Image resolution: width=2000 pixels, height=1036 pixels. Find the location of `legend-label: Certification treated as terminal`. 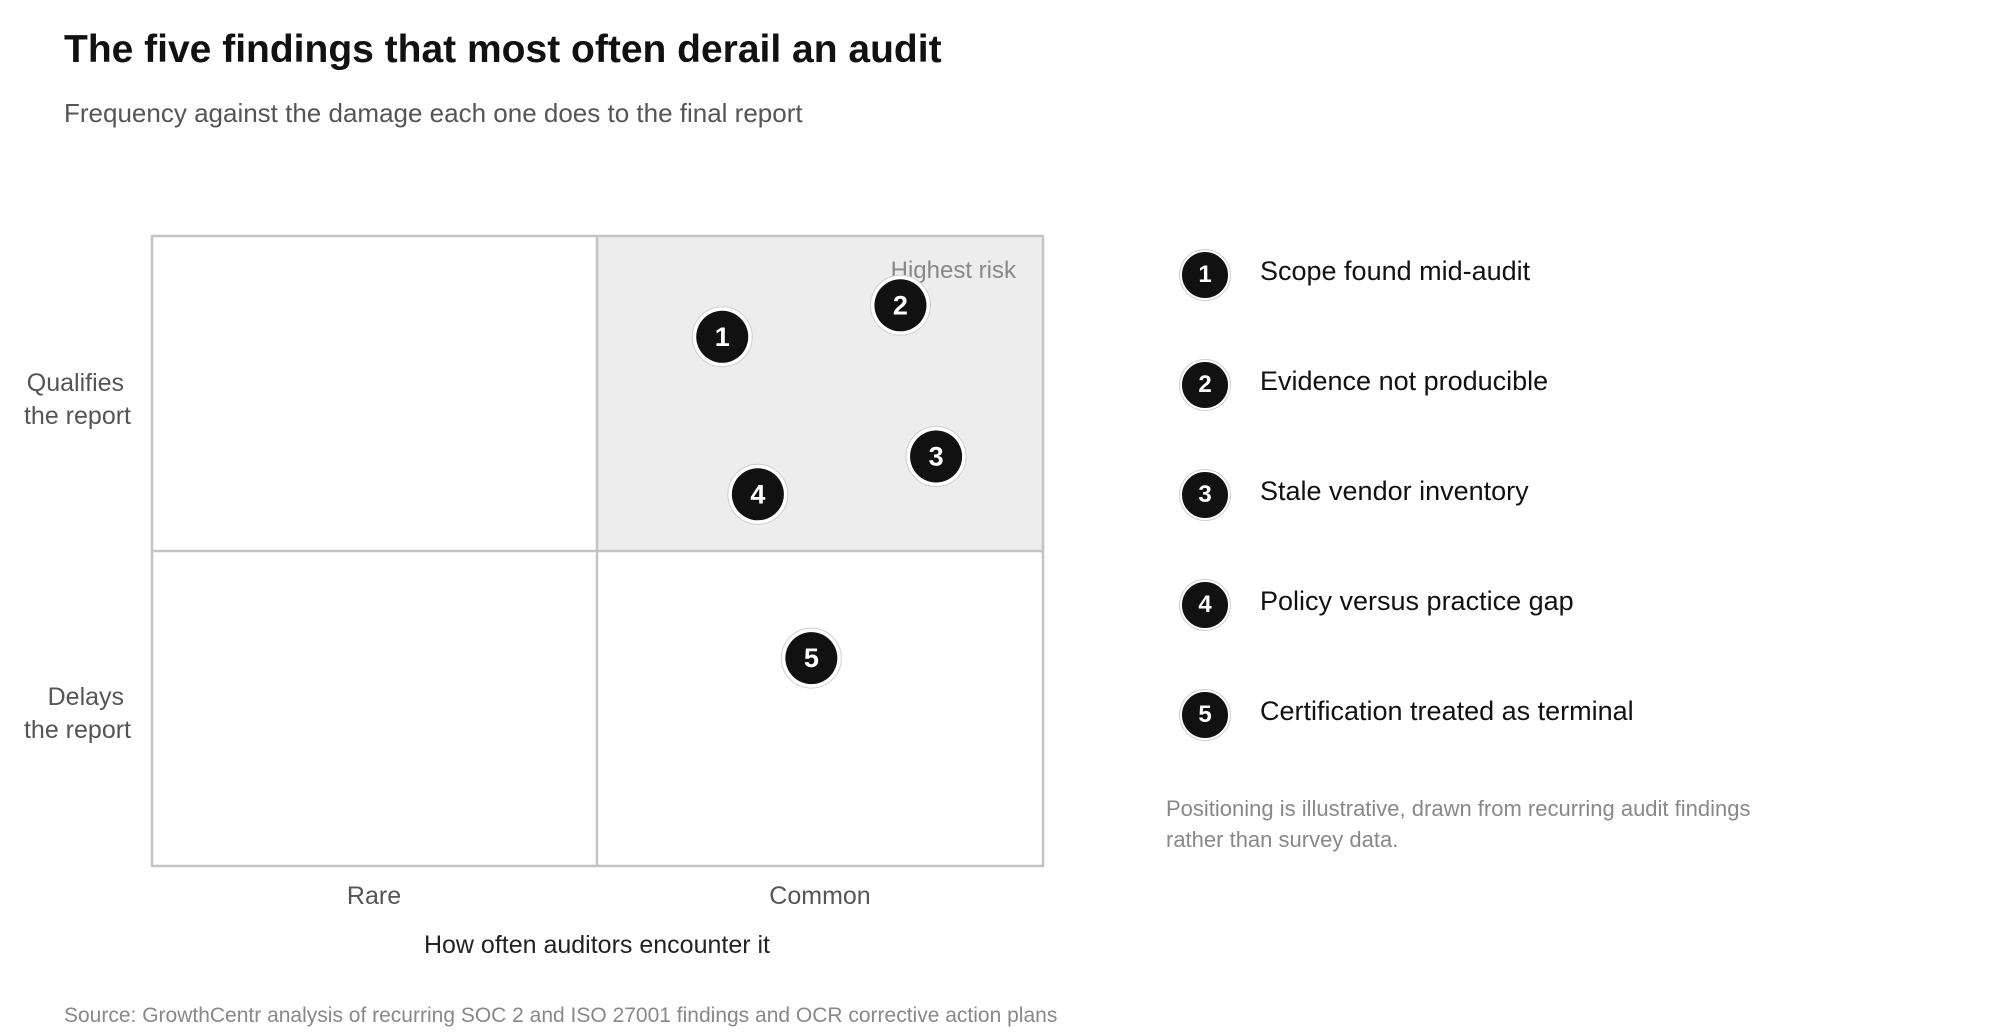

legend-label: Certification treated as terminal is located at coordinates (1447, 711).